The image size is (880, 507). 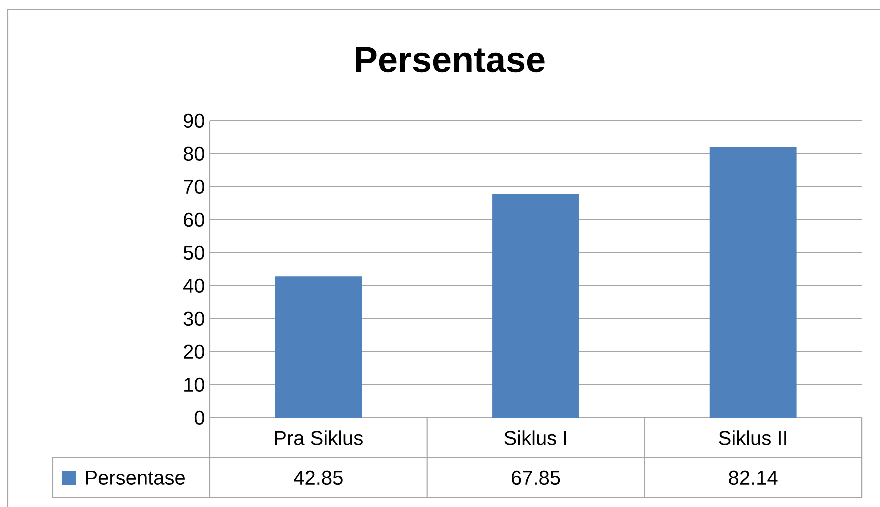 I want to click on y-tick-label: 90, so click(x=194, y=121).